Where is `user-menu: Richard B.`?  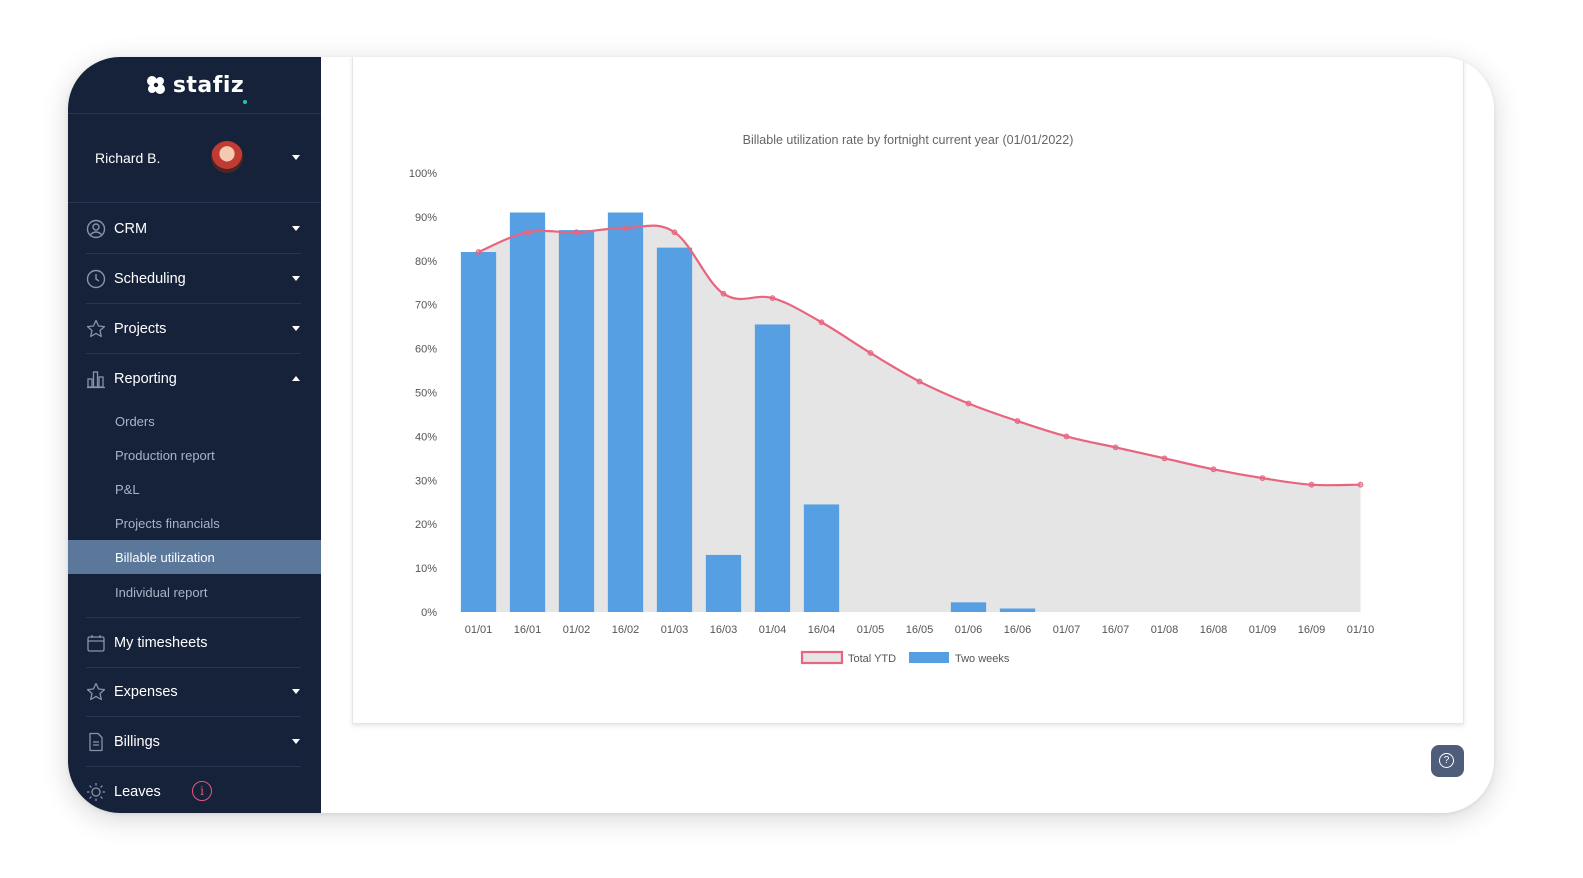 user-menu: Richard B. is located at coordinates (194, 158).